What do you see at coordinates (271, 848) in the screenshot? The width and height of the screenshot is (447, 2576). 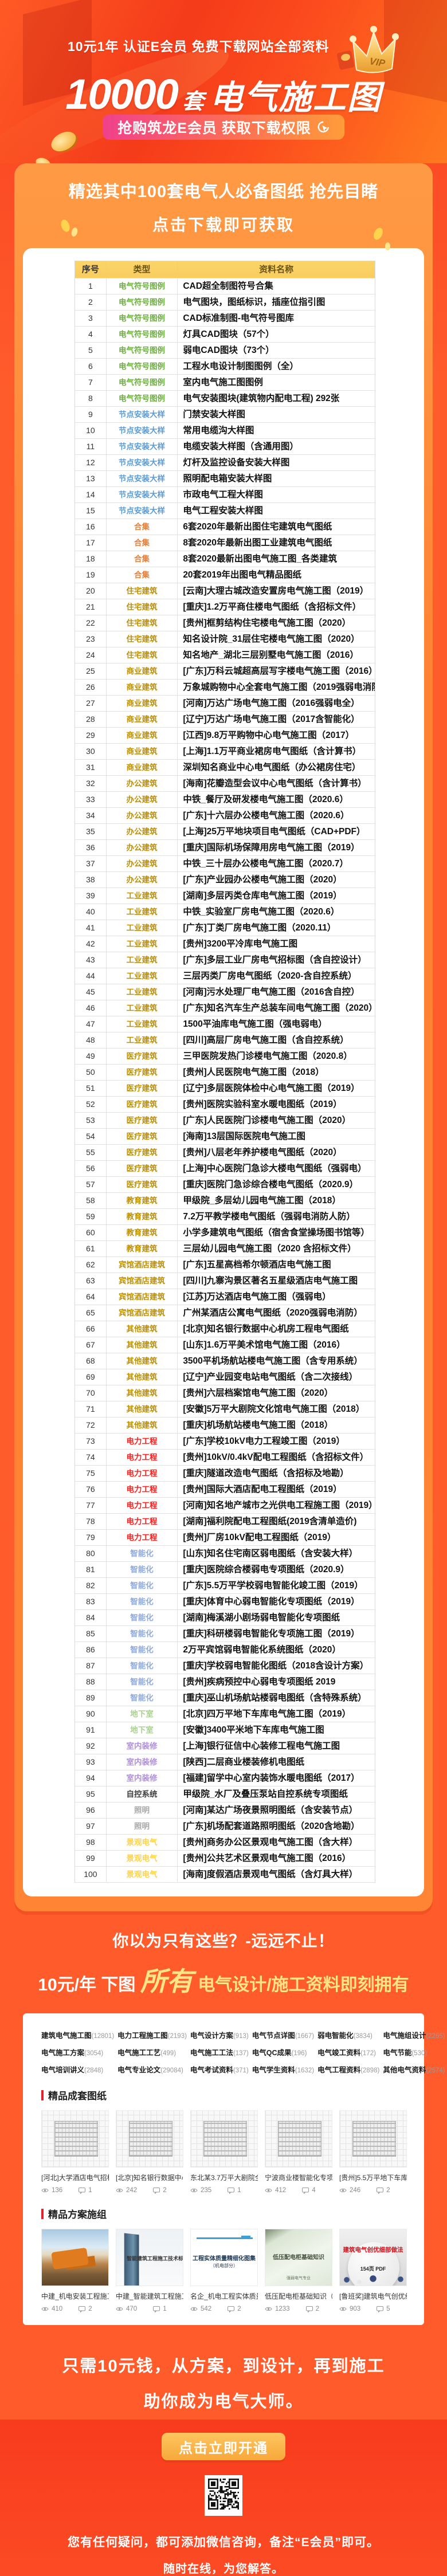 I see `row-name-link: [重庆]国际机场保障用房电气施工图（2019）` at bounding box center [271, 848].